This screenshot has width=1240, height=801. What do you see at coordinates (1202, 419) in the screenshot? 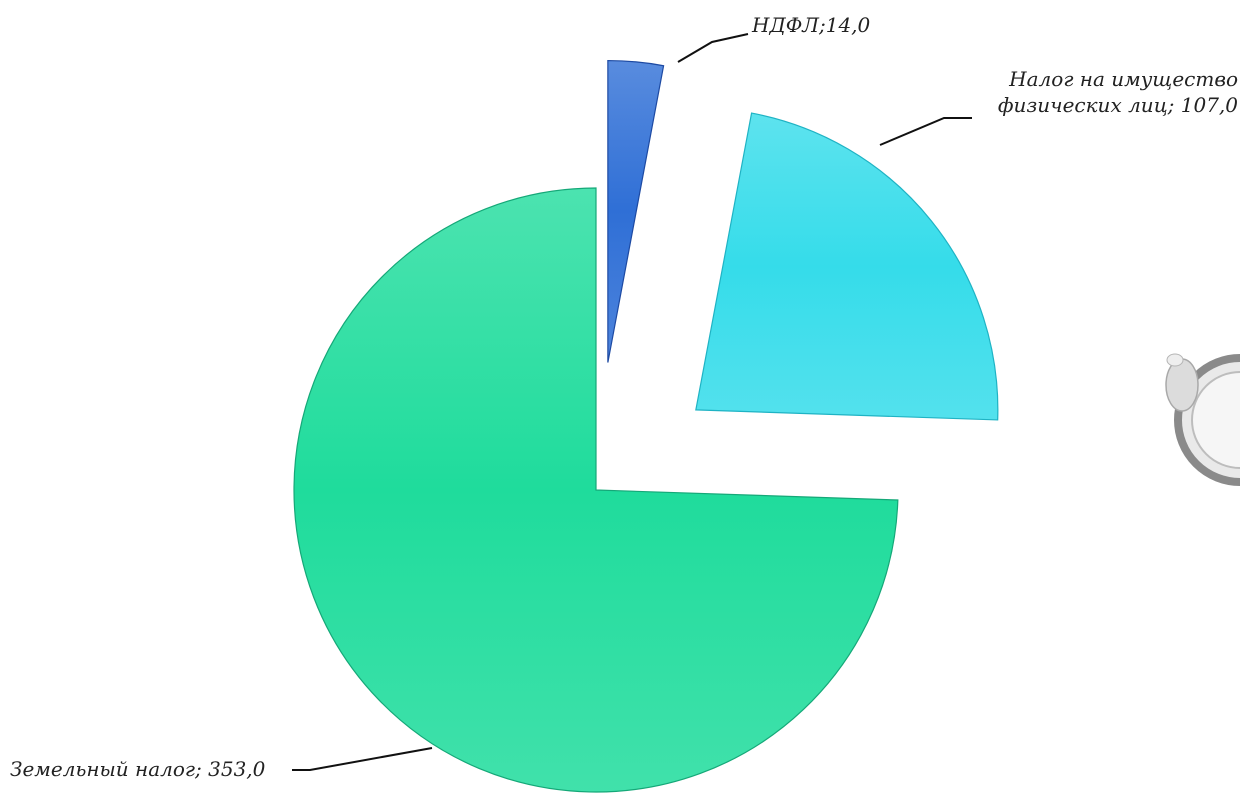
I see `magnifier-figure-icon` at bounding box center [1202, 419].